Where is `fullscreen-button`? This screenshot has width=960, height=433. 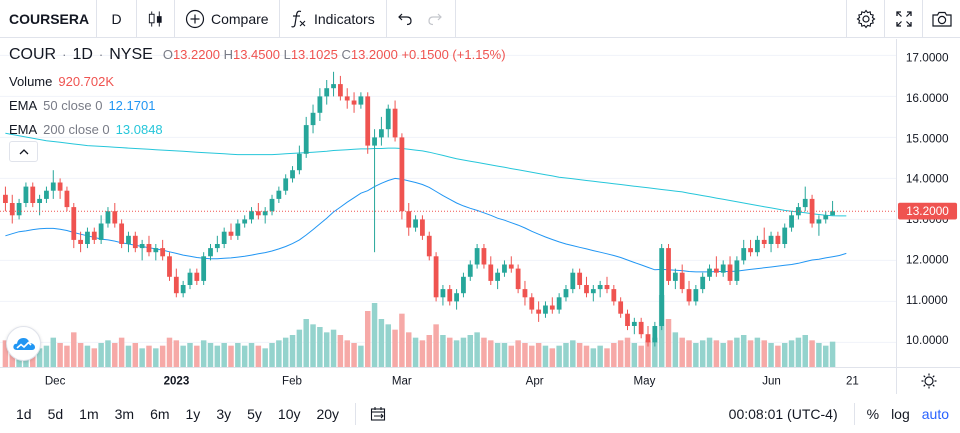 fullscreen-button is located at coordinates (903, 19).